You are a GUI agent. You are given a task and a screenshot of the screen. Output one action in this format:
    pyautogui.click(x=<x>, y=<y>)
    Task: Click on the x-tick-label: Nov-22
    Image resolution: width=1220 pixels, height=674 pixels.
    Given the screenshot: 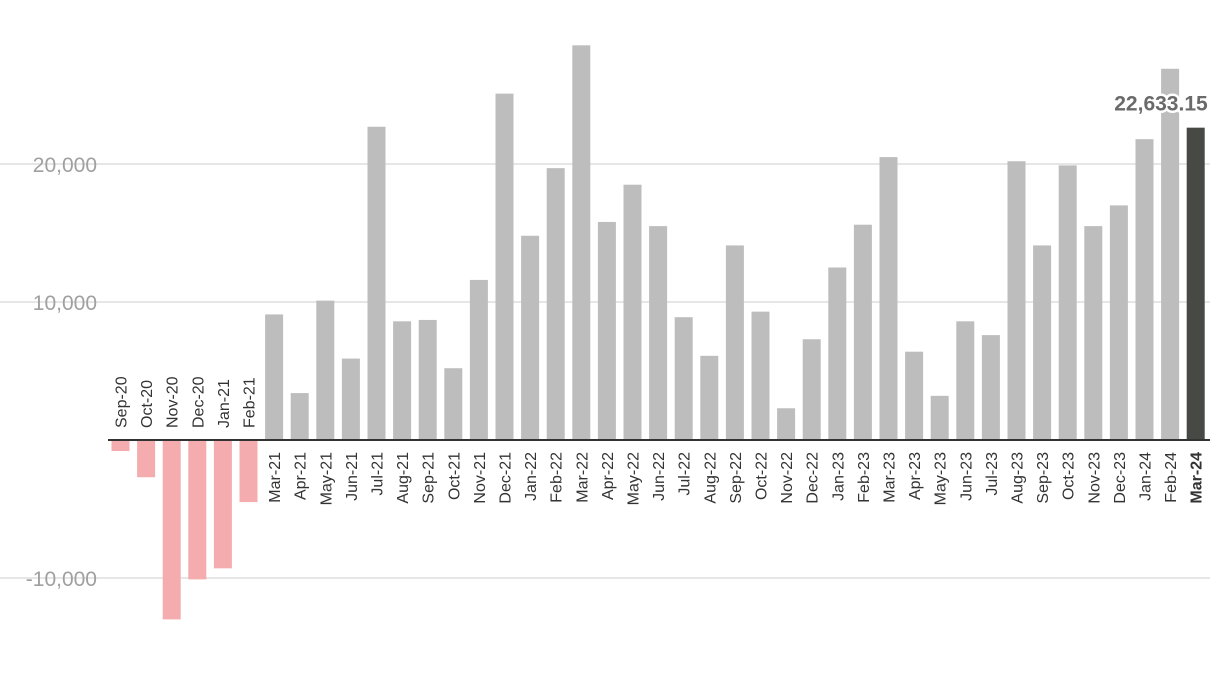 What is the action you would take?
    pyautogui.click(x=787, y=478)
    